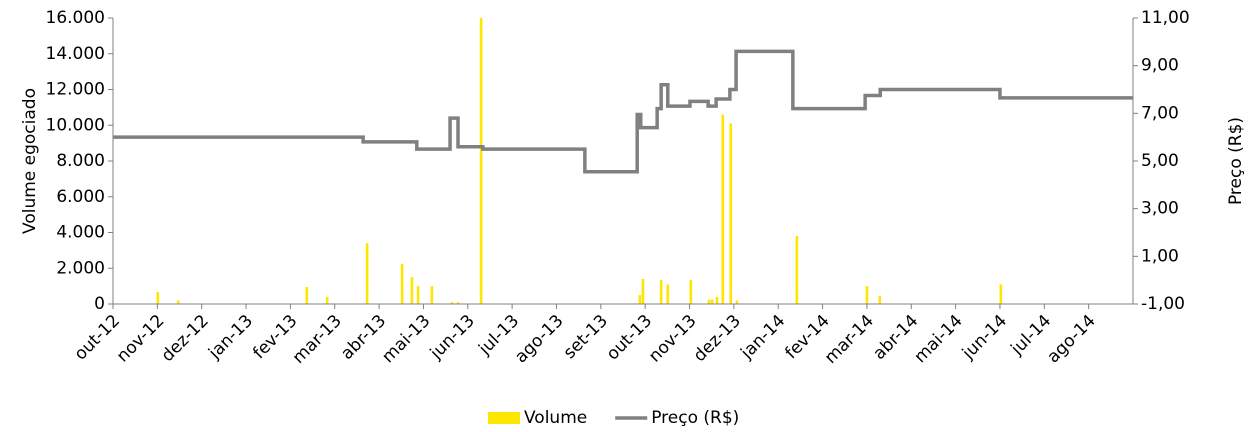 Image resolution: width=1260 pixels, height=432 pixels. What do you see at coordinates (30, 161) in the screenshot?
I see `y-axis-title: Volume egociado` at bounding box center [30, 161].